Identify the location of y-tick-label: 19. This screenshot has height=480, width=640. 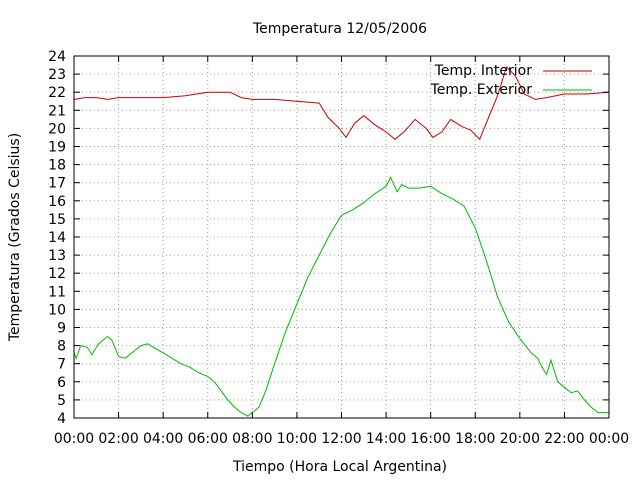
(57, 148).